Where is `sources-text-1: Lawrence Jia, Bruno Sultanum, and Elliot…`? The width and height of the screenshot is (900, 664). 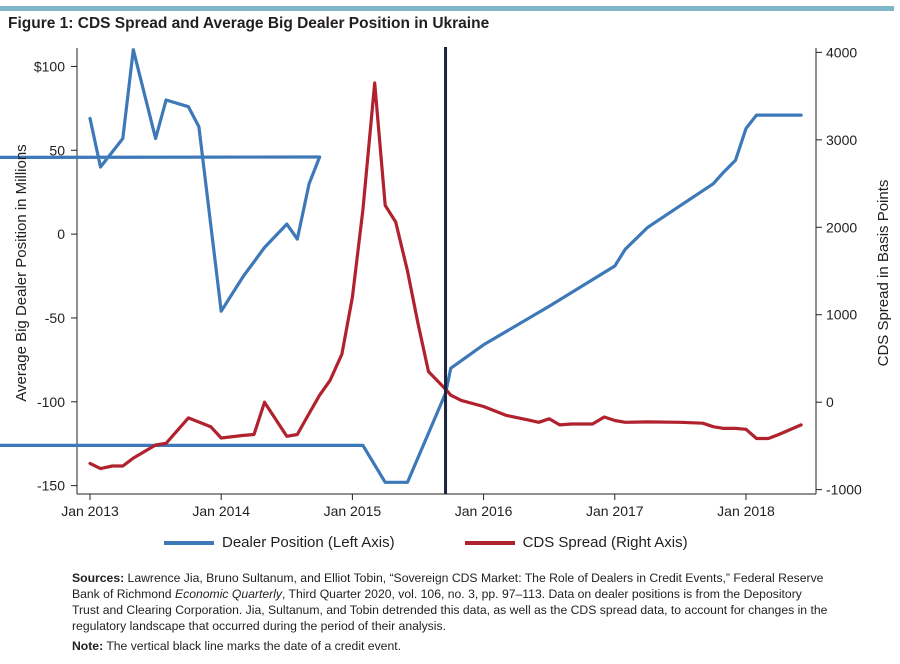
sources-text-1: Lawrence Jia, Bruno Sultanum, and Elliot… is located at coordinates (448, 586).